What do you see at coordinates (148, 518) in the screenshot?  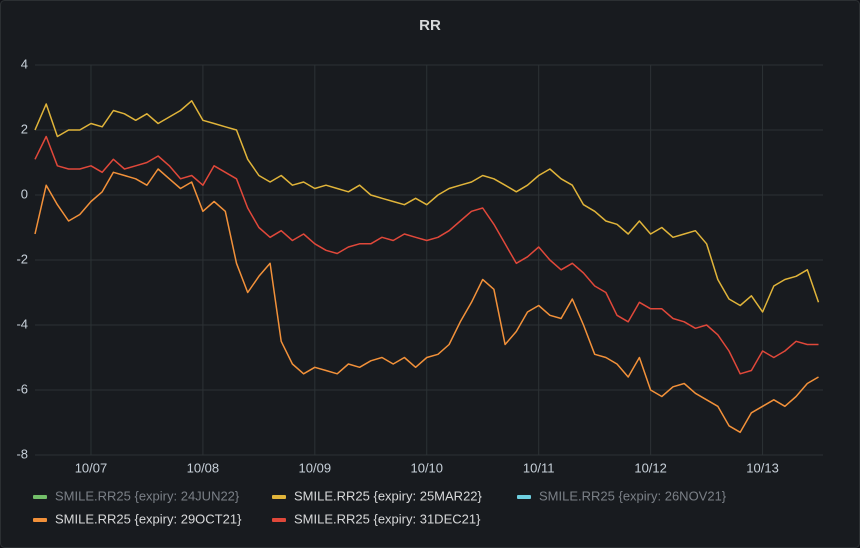 I see `legend-label: SMILE.RR25 {expiry: 29OCT21}` at bounding box center [148, 518].